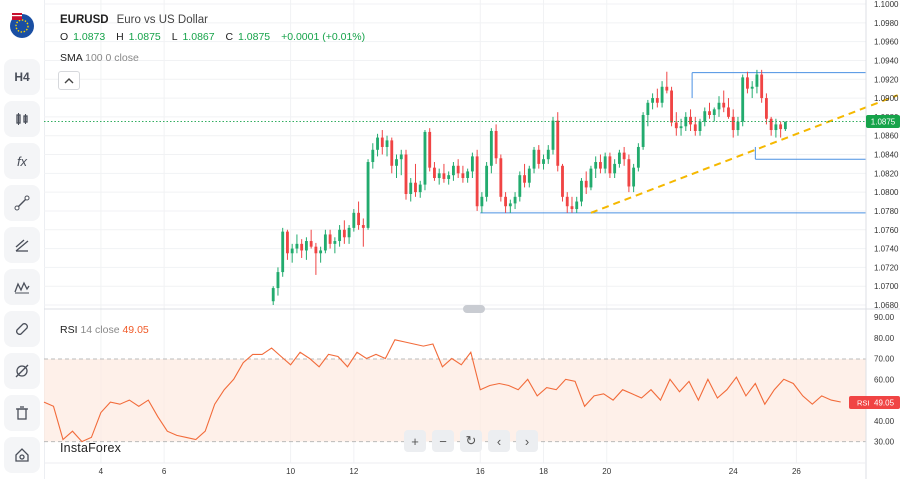 Image resolution: width=900 pixels, height=479 pixels. Describe the element at coordinates (22, 455) in the screenshot. I see `snapshot-button` at that location.